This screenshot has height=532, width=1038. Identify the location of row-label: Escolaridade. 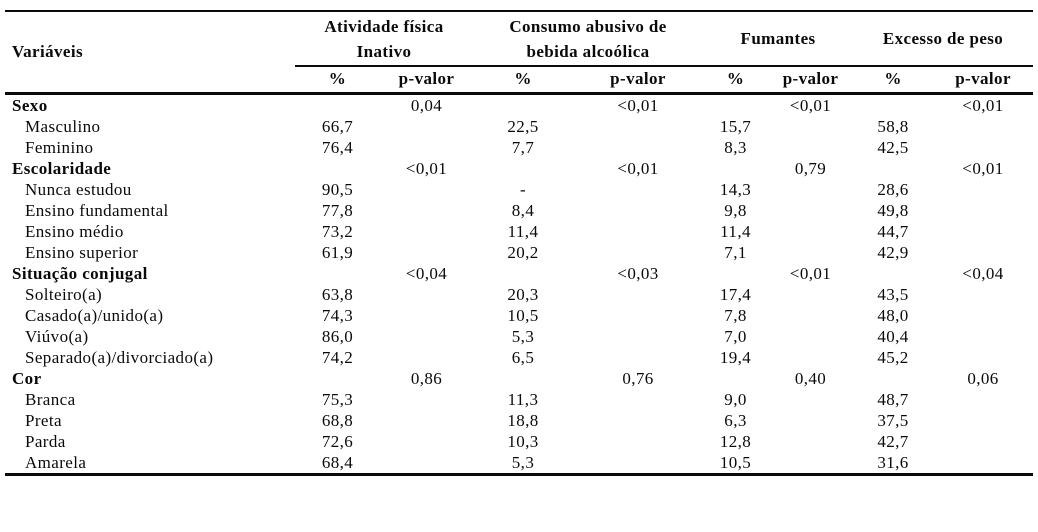
(62, 168).